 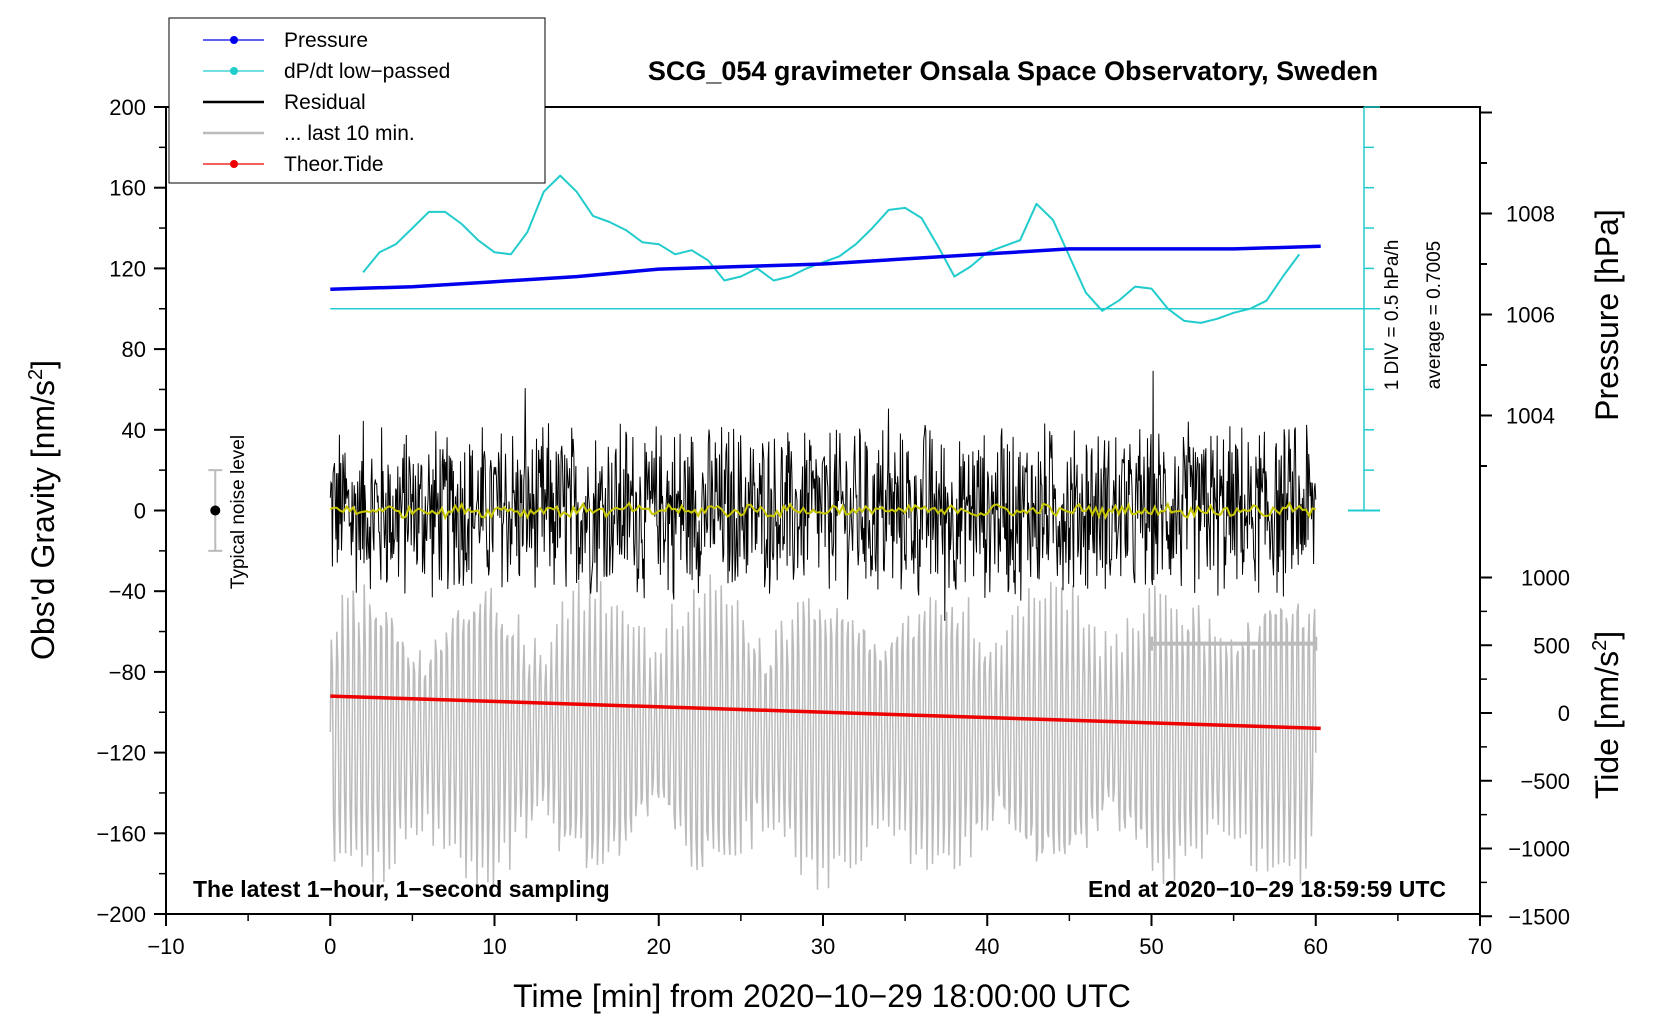 I want to click on average-label: average = 0.7005, so click(x=1434, y=315).